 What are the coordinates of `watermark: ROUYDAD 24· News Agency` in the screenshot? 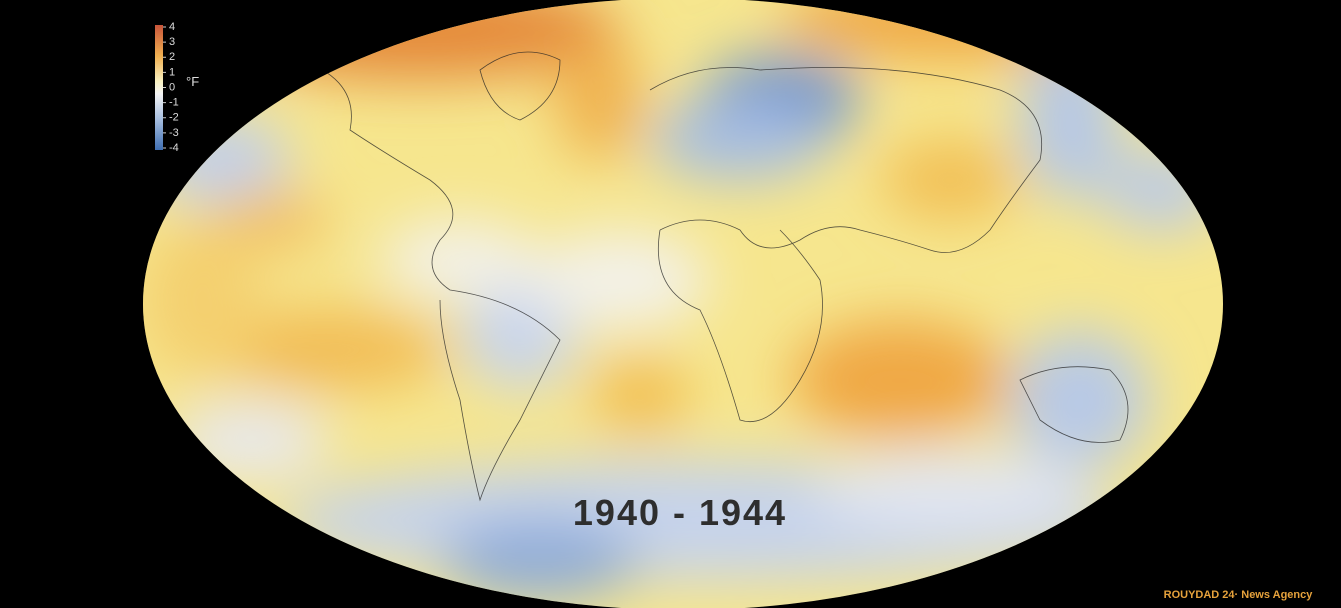 It's located at (1239, 595).